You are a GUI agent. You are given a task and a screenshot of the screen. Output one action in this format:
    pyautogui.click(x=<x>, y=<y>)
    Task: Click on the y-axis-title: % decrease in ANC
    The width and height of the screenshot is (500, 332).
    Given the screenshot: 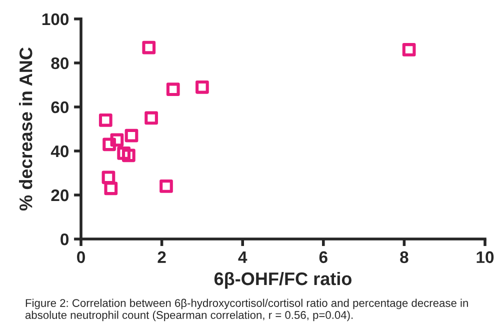 What is the action you would take?
    pyautogui.click(x=25, y=129)
    